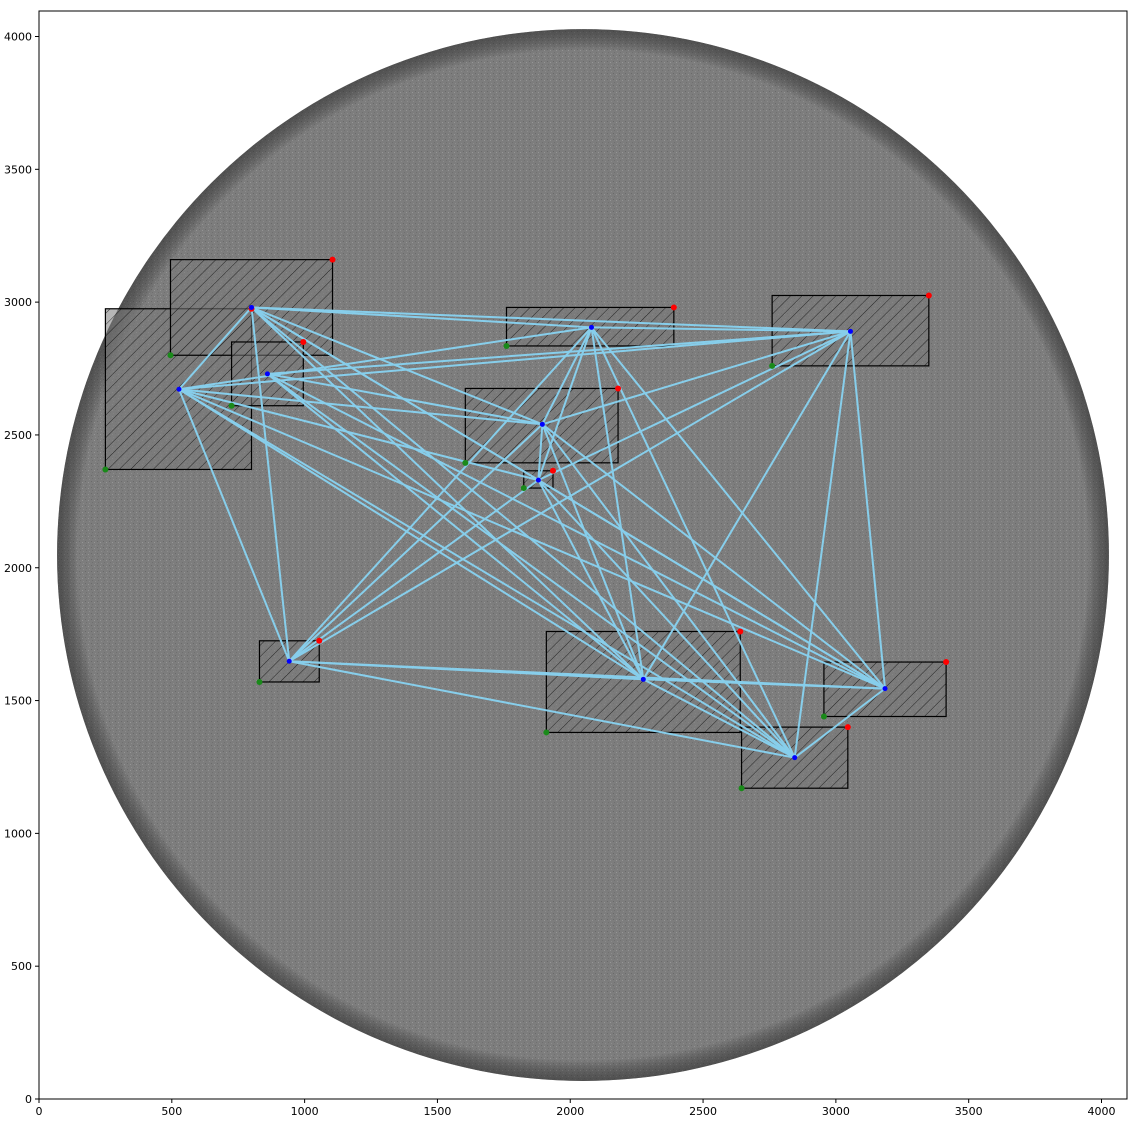 This screenshot has width=1137, height=1122. Describe the element at coordinates (18, 435) in the screenshot. I see `y-tick-label: 2500` at that location.